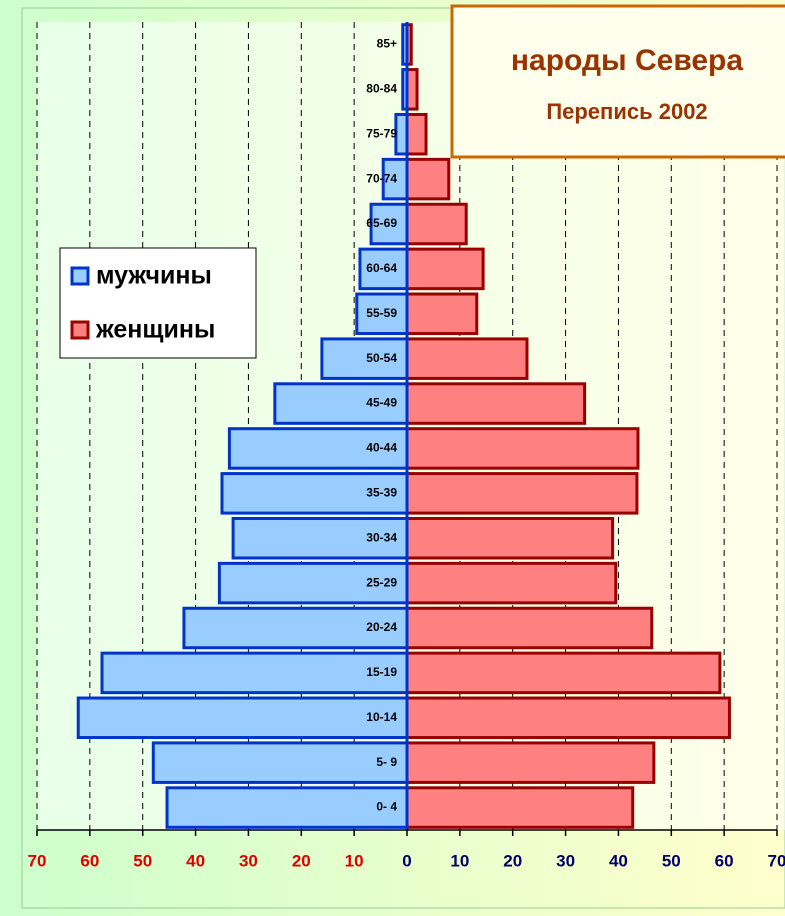 This screenshot has height=916, width=785. I want to click on legend: мужчины женщины, so click(158, 303).